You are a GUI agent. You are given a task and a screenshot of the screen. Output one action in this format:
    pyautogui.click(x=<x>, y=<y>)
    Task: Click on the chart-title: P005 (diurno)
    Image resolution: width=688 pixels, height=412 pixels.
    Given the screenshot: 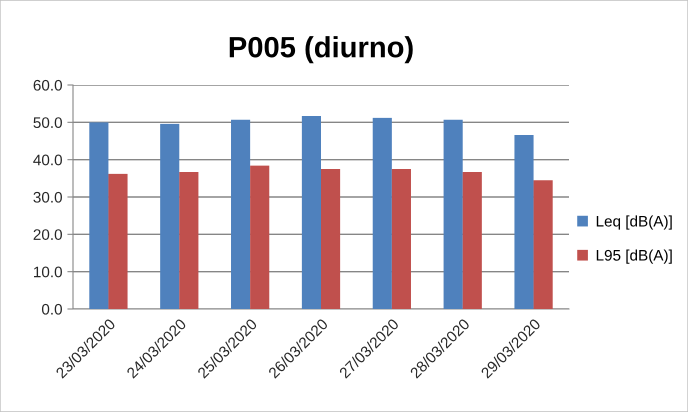 What is the action you would take?
    pyautogui.click(x=321, y=50)
    